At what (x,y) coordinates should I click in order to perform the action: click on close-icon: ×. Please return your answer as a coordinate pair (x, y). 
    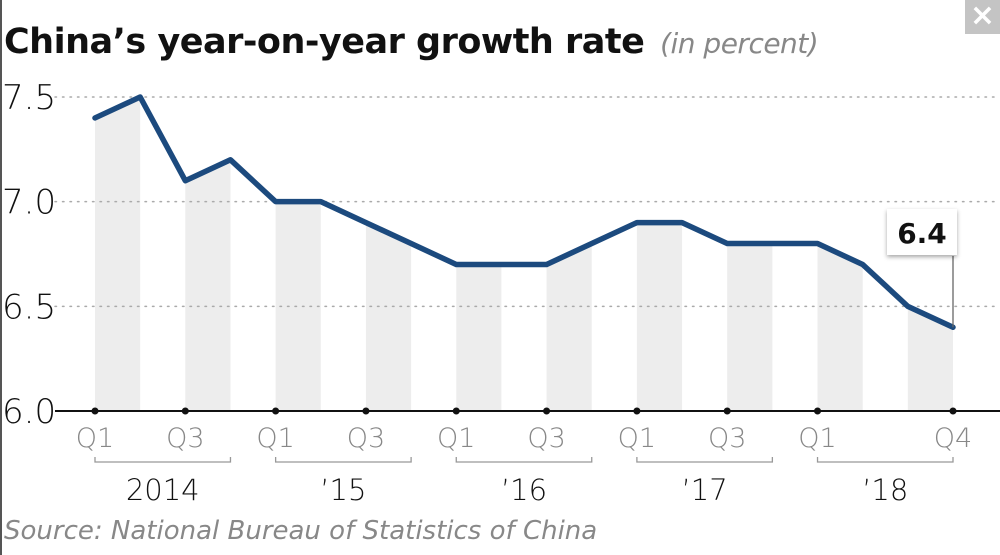
    Looking at the image, I should click on (982, 16).